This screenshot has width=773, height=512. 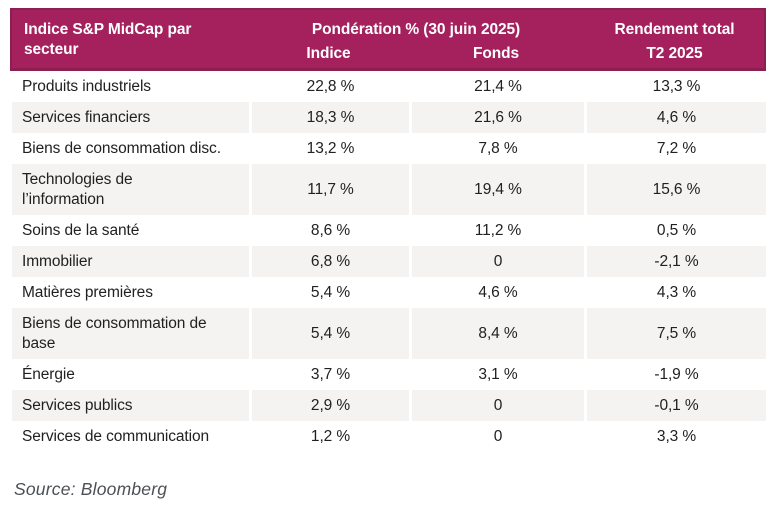 I want to click on sector-label: Soins de la santé, so click(x=81, y=230).